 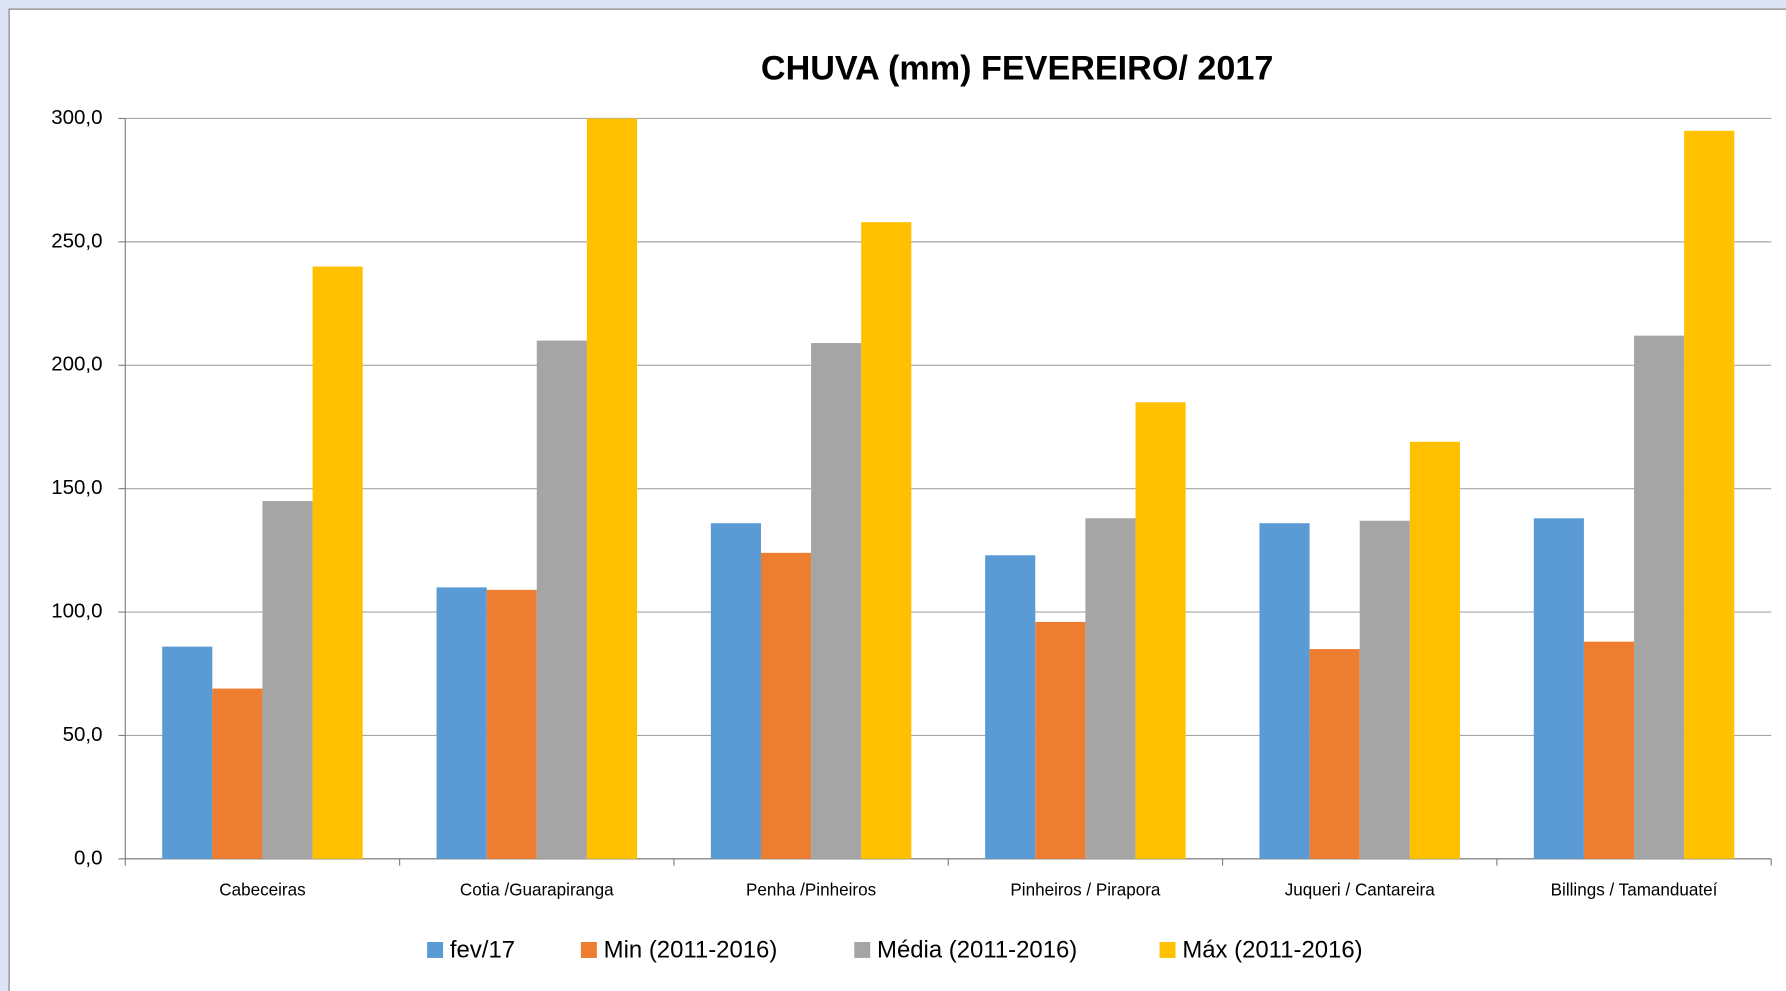 I want to click on y-tick-label: 250,0, so click(x=76, y=240).